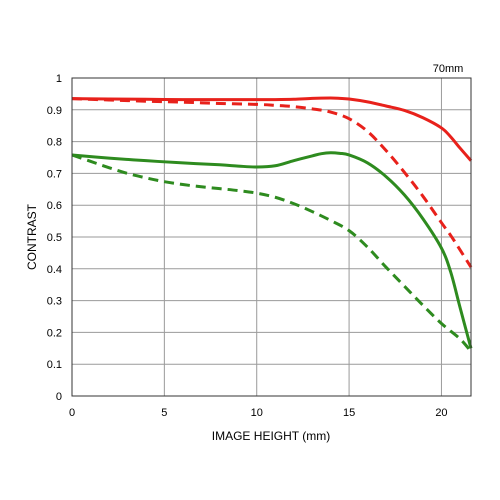 Image resolution: width=500 pixels, height=500 pixels. What do you see at coordinates (54, 174) in the screenshot?
I see `y-tick-label: 0.7` at bounding box center [54, 174].